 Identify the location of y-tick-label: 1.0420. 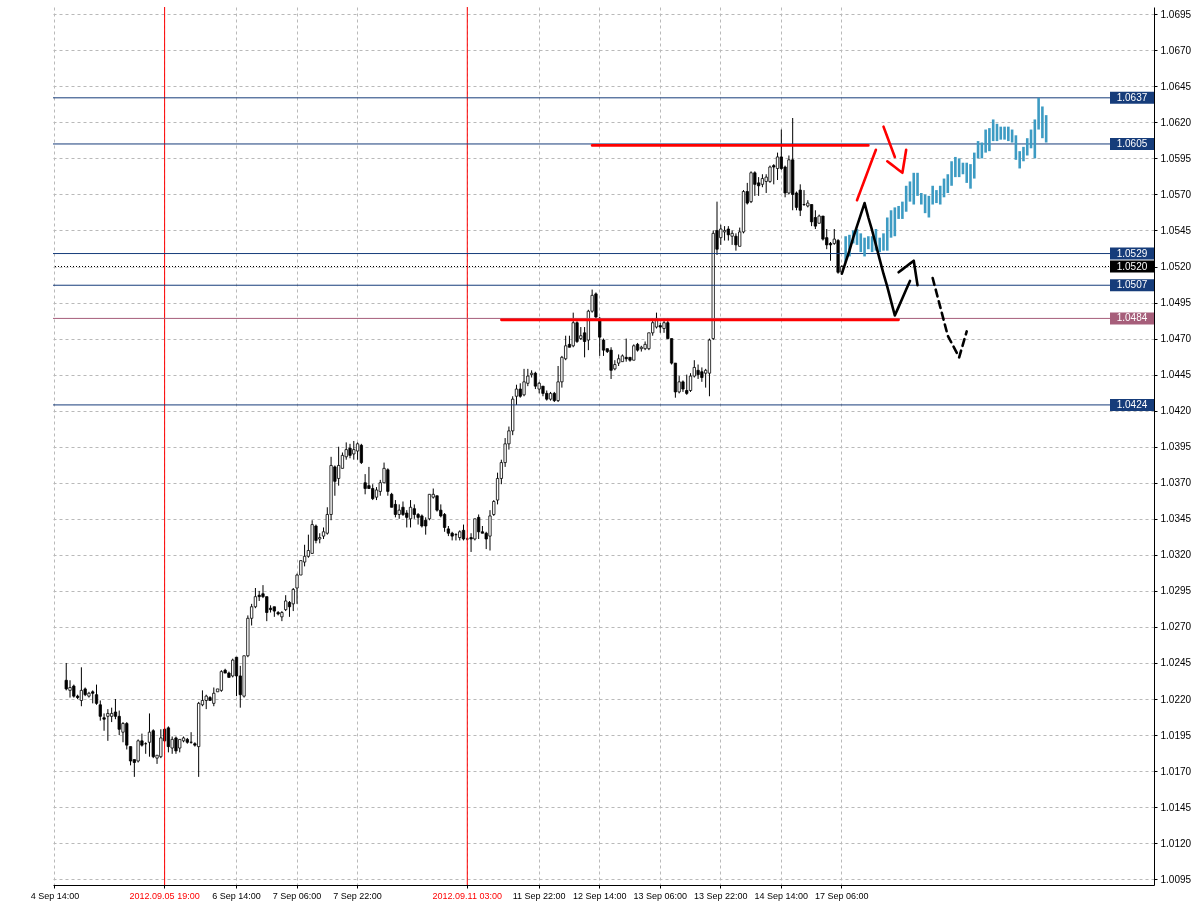
(1176, 411).